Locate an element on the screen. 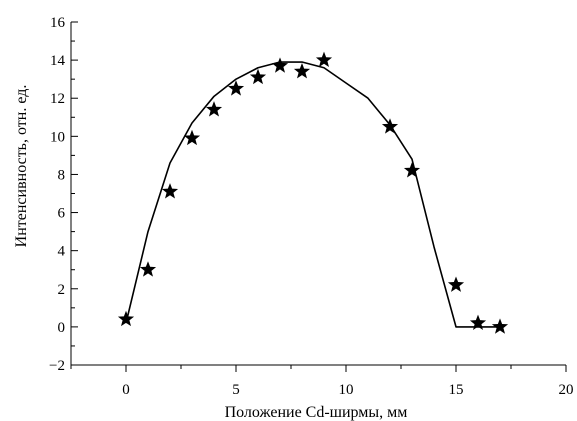 The height and width of the screenshot is (421, 577). y-tick-label: −2 is located at coordinates (57, 366).